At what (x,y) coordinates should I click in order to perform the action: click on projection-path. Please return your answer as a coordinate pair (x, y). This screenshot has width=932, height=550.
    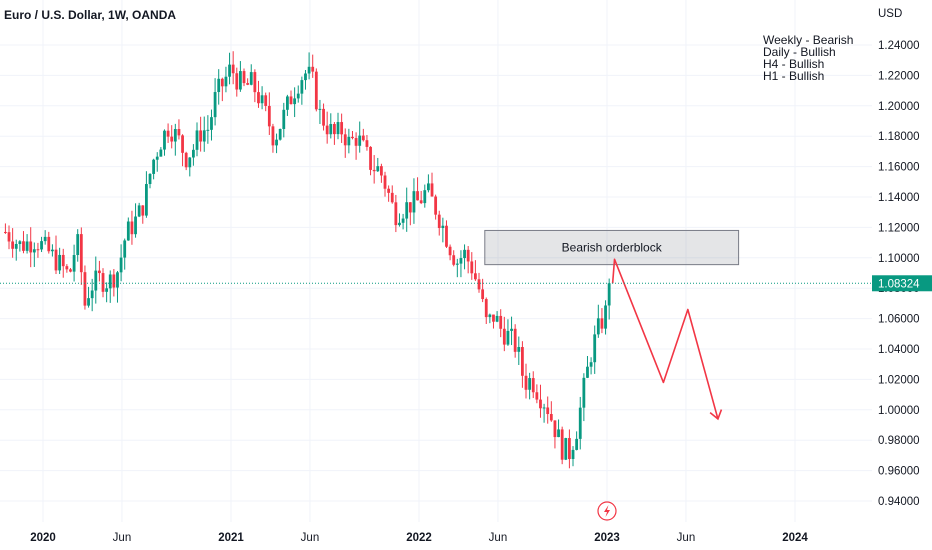
    Looking at the image, I should click on (667, 339).